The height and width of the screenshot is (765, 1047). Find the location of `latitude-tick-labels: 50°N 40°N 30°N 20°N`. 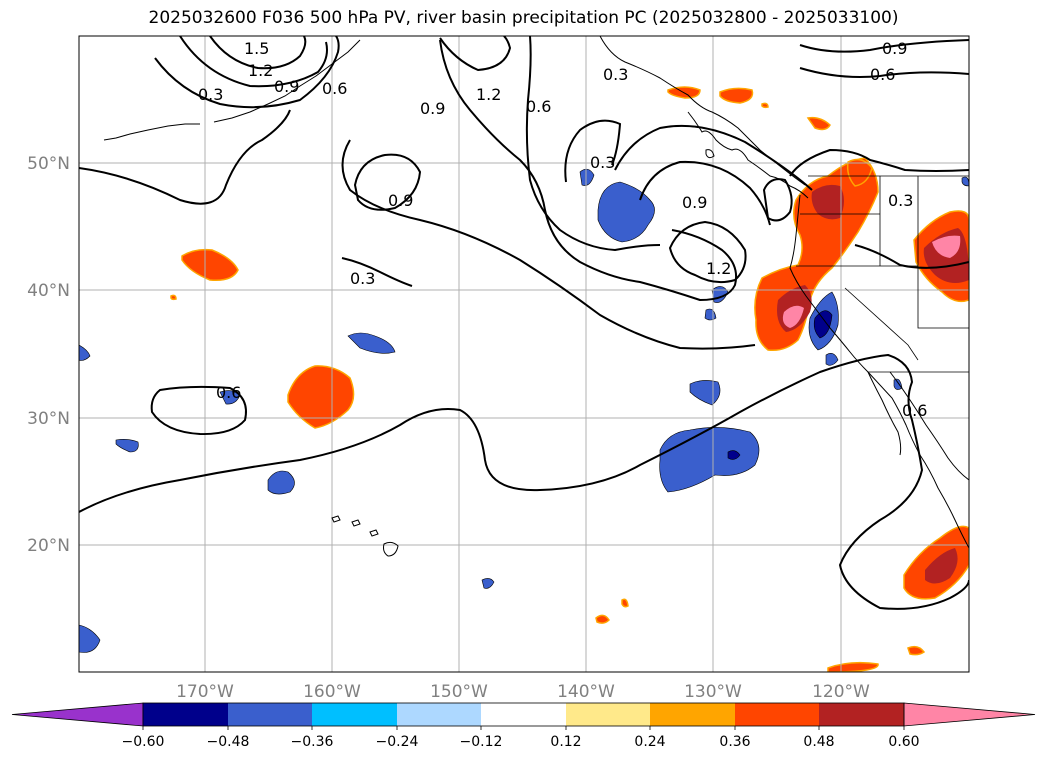

latitude-tick-labels: 50°N 40°N 30°N 20°N is located at coordinates (48, 355).